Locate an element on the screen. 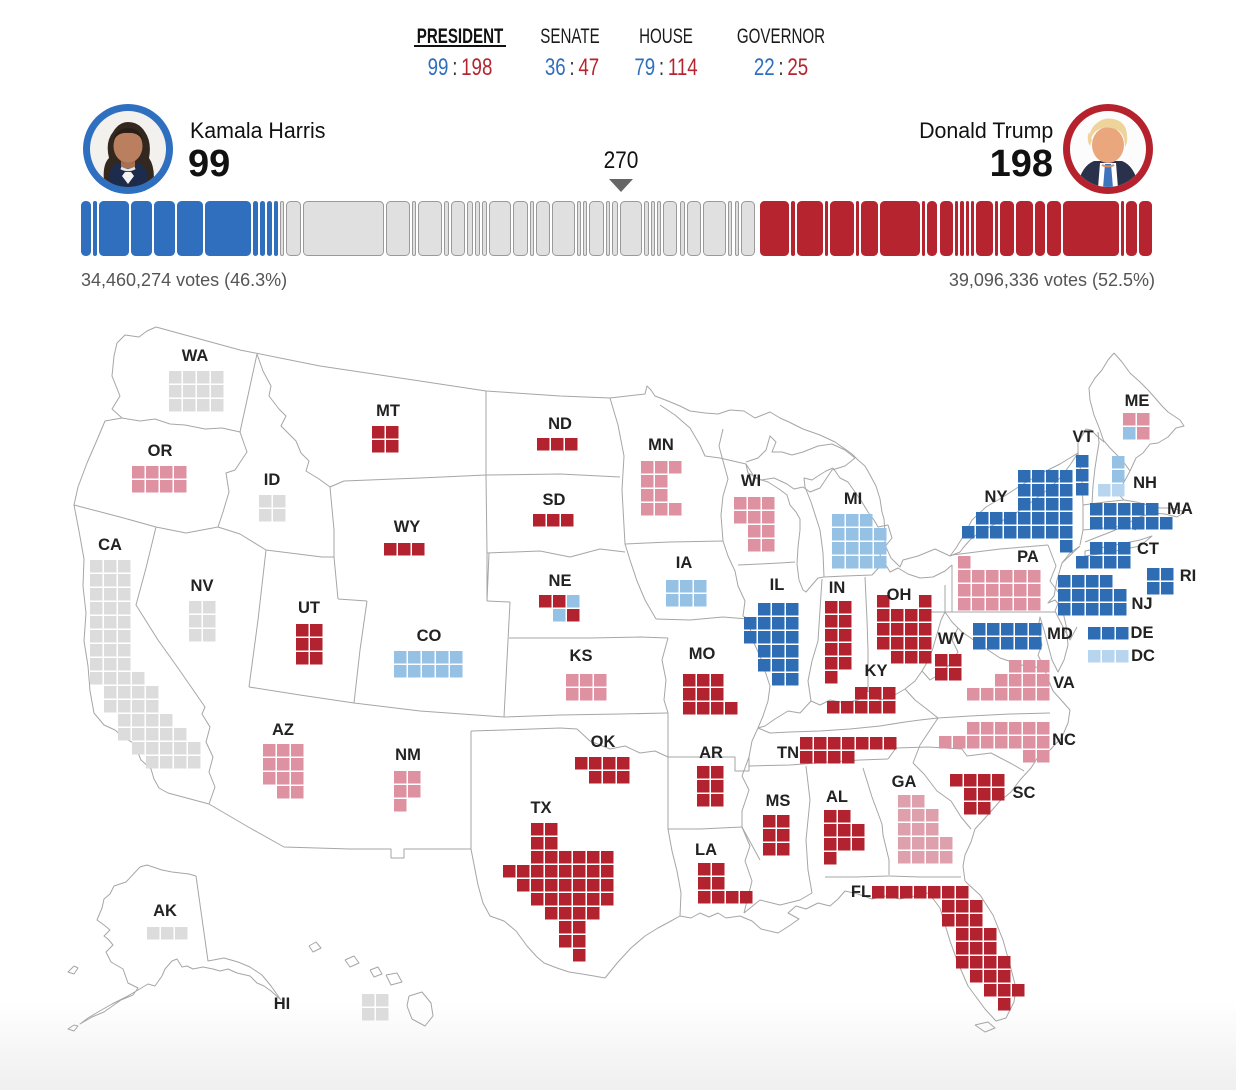 The width and height of the screenshot is (1236, 1090). svg-text: LA is located at coordinates (706, 850).